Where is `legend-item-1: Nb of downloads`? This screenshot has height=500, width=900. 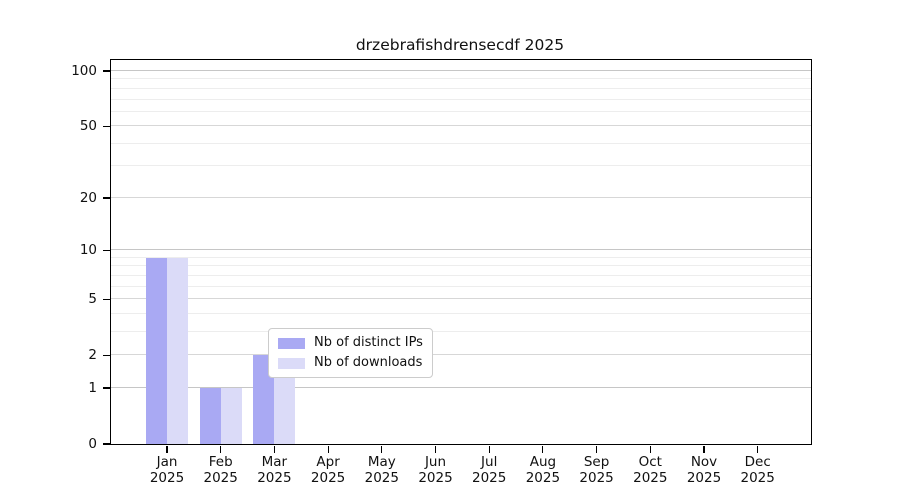 legend-item-1: Nb of downloads is located at coordinates (350, 363).